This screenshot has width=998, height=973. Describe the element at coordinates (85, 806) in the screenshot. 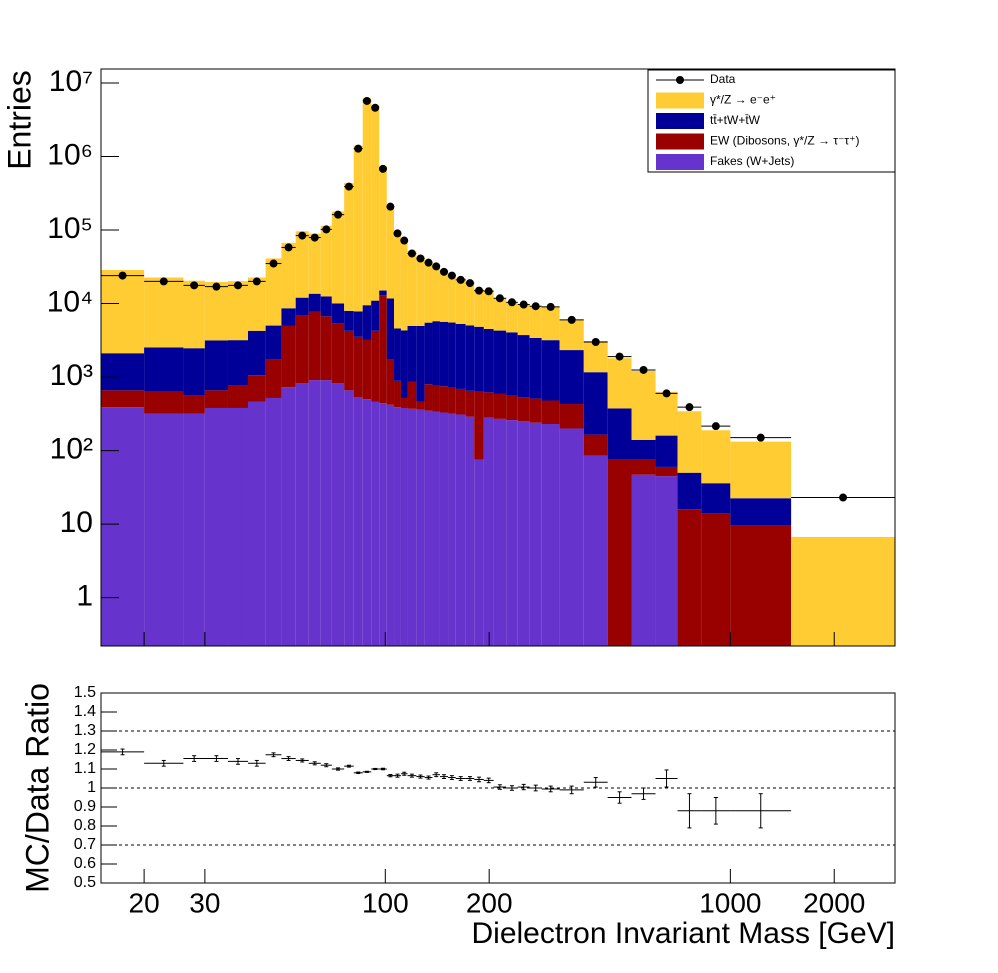

I see `ratio-y-tick-label: 0.9` at that location.